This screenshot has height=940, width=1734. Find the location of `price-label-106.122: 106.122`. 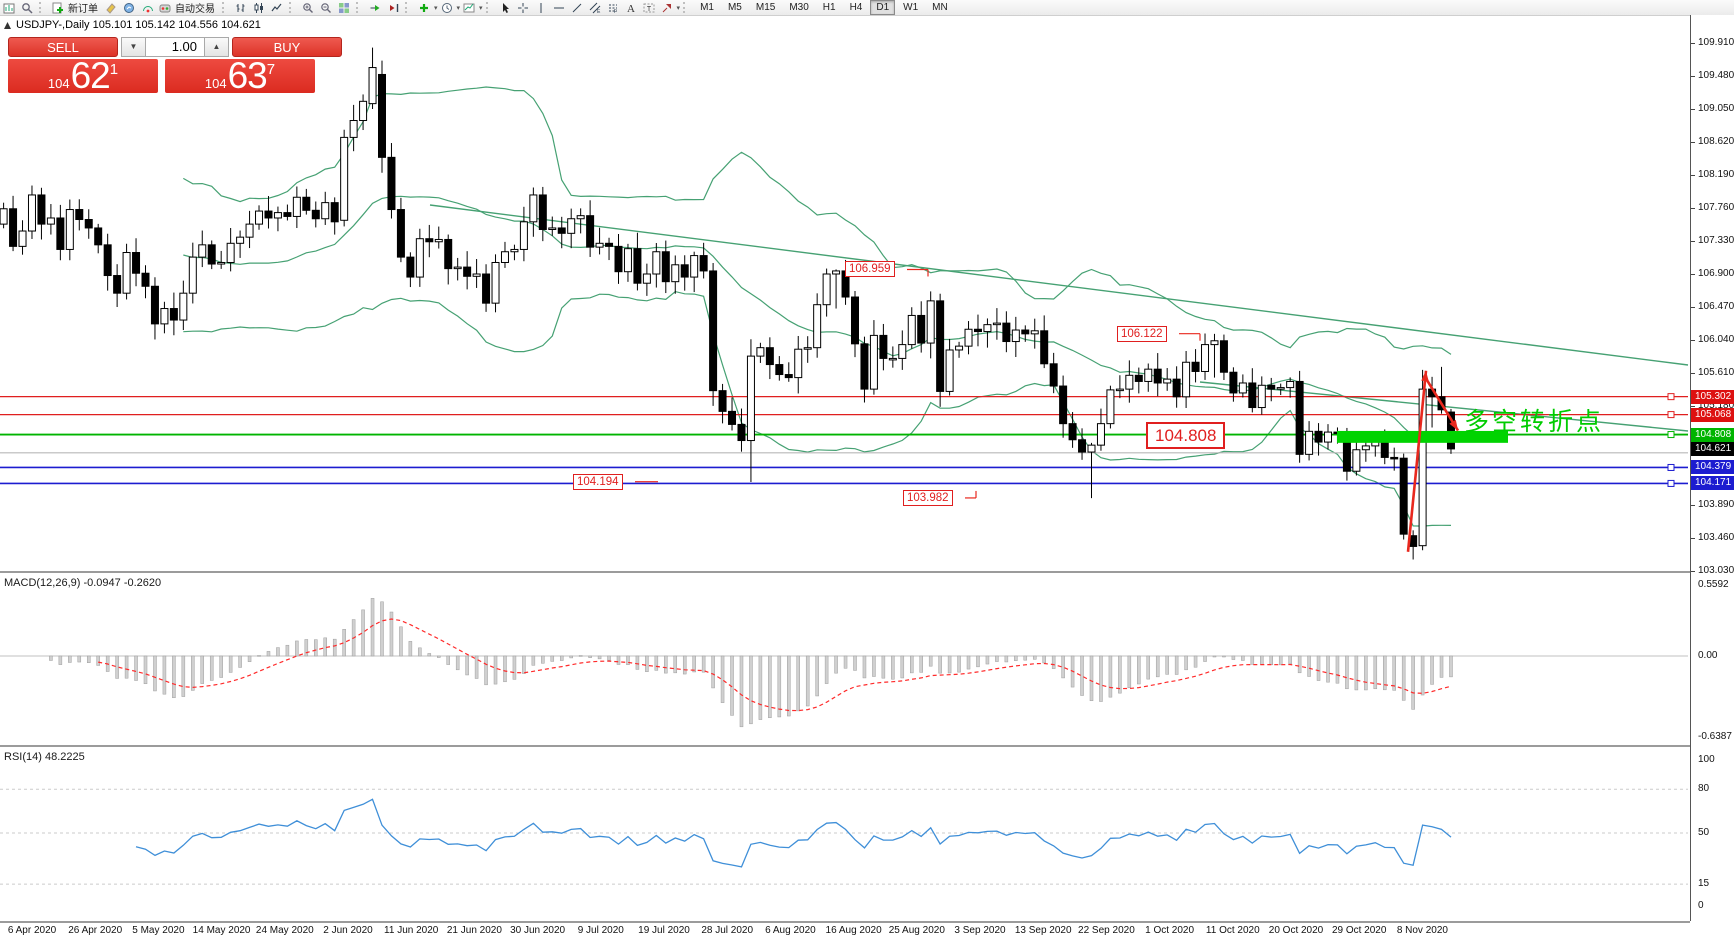

price-label-106.122: 106.122 is located at coordinates (1142, 333).